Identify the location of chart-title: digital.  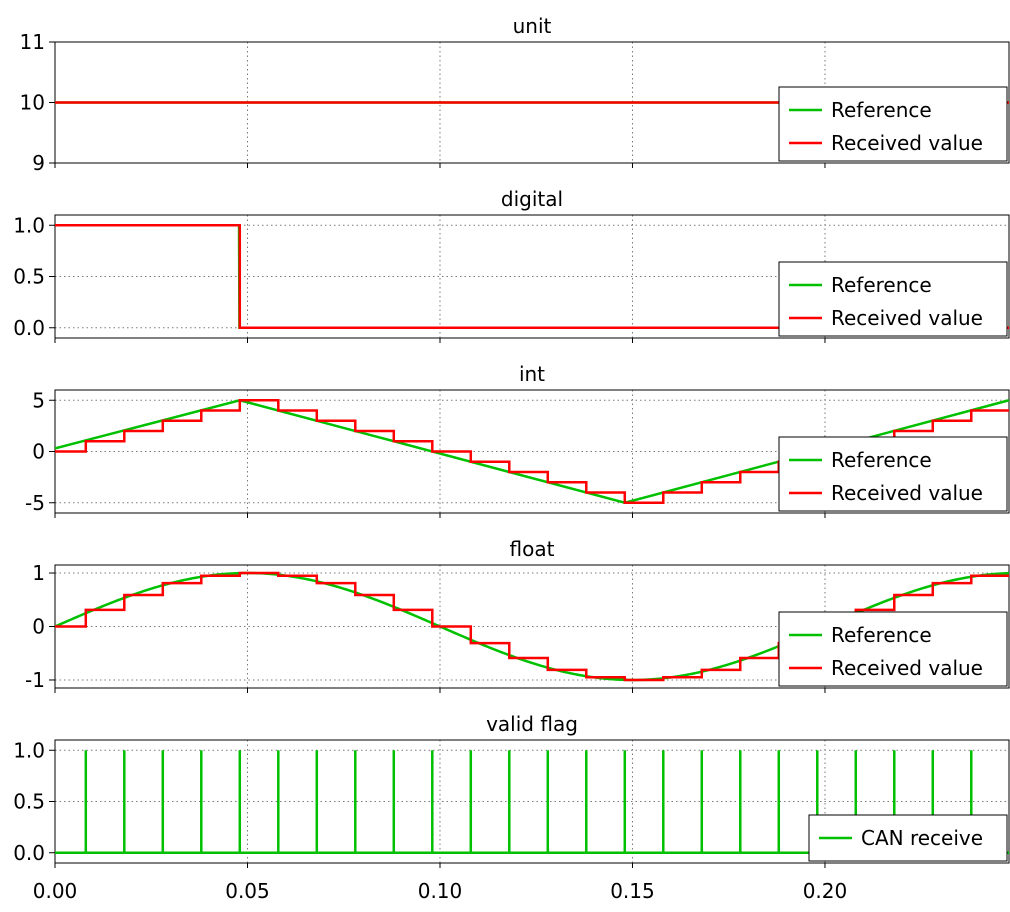
(532, 199).